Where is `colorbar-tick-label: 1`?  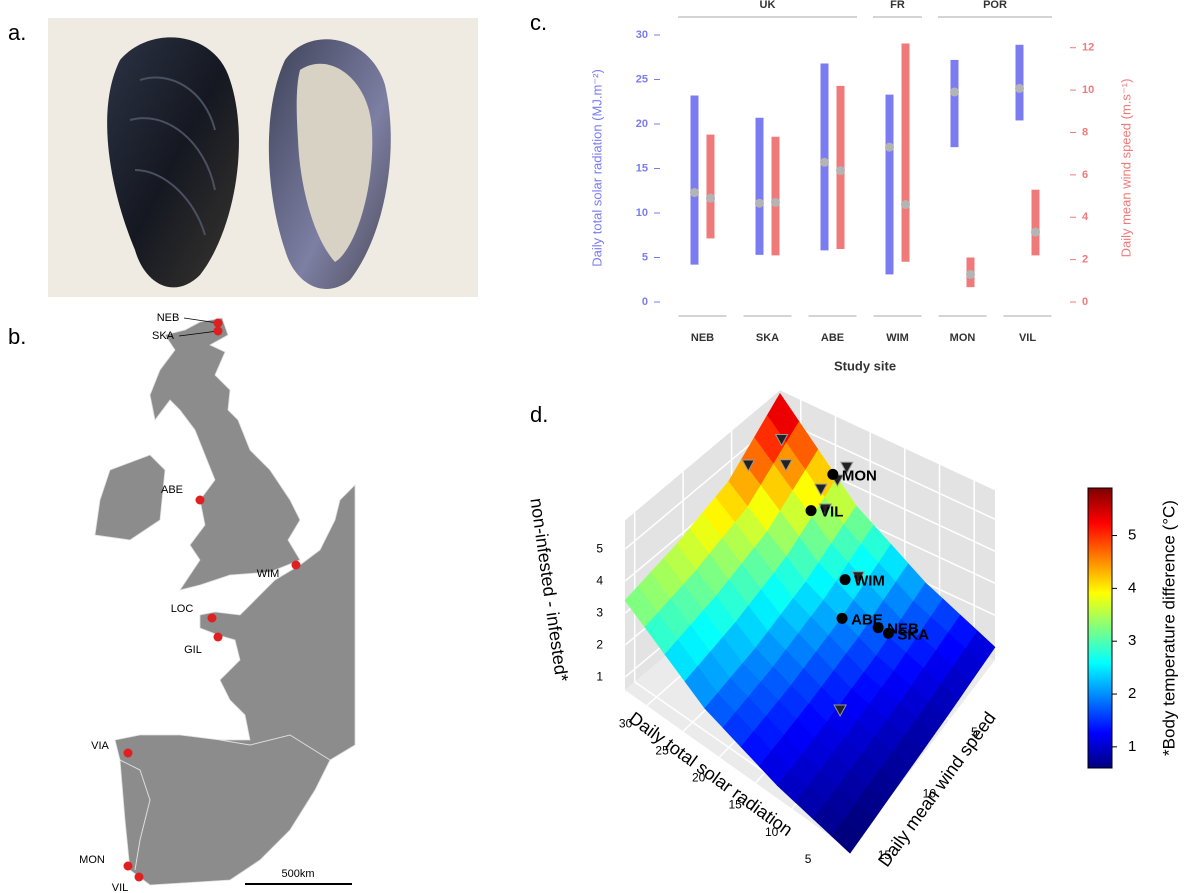 colorbar-tick-label: 1 is located at coordinates (1132, 746).